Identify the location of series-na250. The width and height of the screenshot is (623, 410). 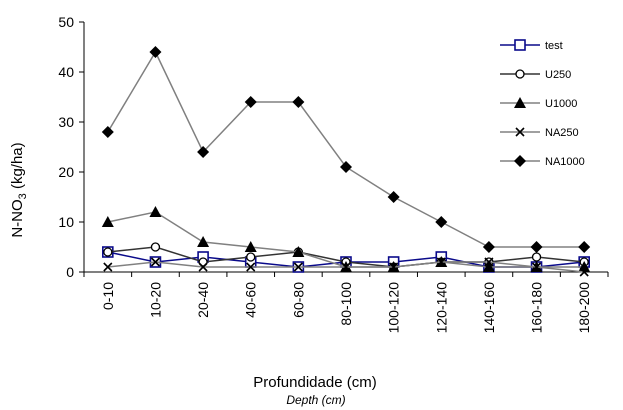
(346, 267).